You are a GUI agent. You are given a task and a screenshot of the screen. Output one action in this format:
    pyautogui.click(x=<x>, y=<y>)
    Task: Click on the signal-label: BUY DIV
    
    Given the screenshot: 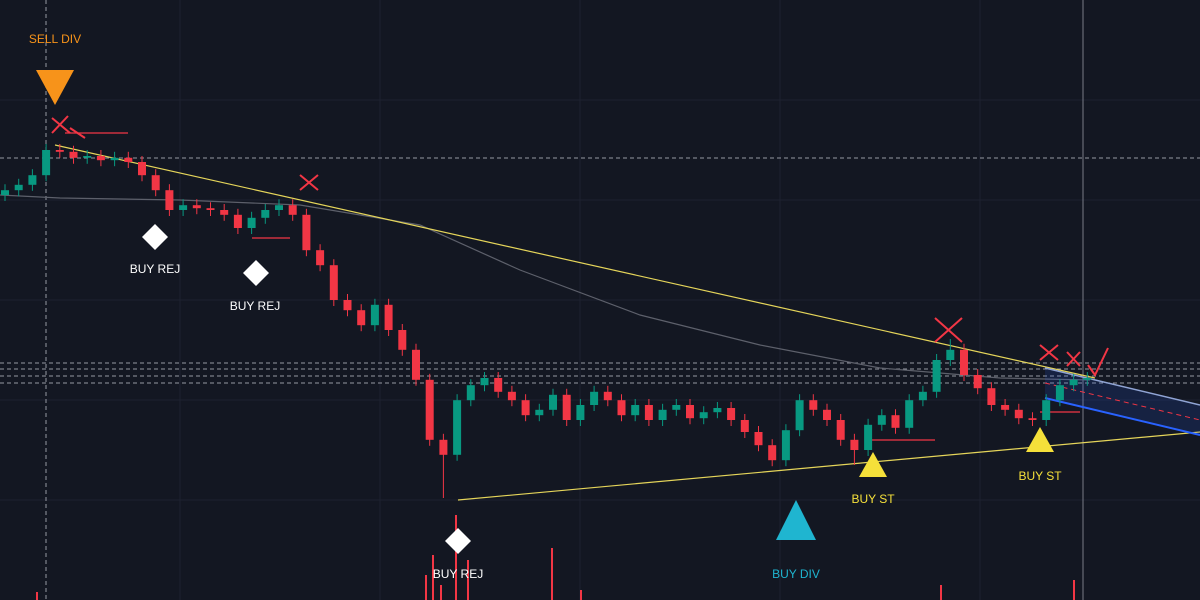 What is the action you would take?
    pyautogui.click(x=796, y=574)
    